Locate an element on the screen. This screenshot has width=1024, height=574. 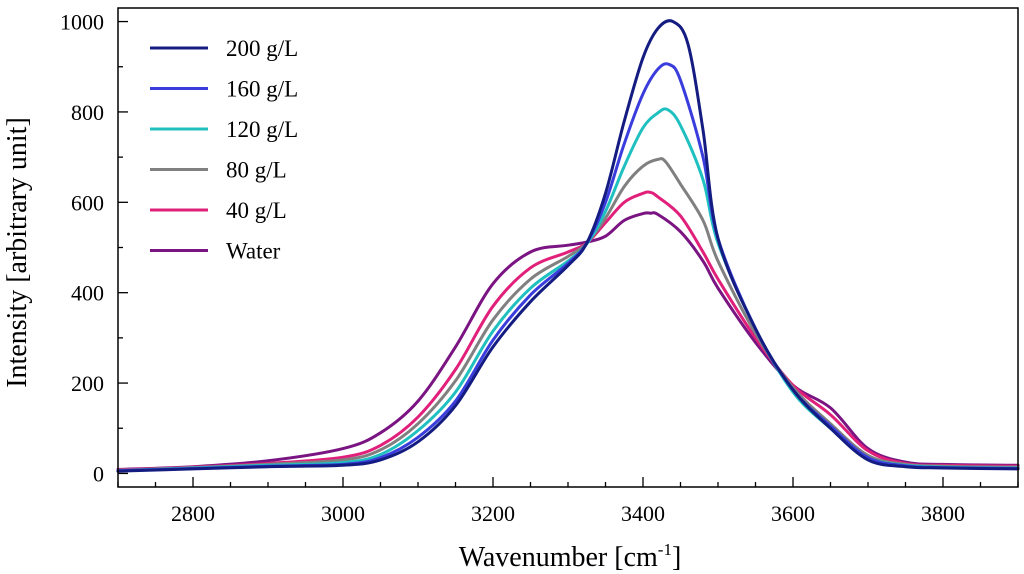
y-axis-title: Intensity [arbitrary unit] is located at coordinates (17, 252).